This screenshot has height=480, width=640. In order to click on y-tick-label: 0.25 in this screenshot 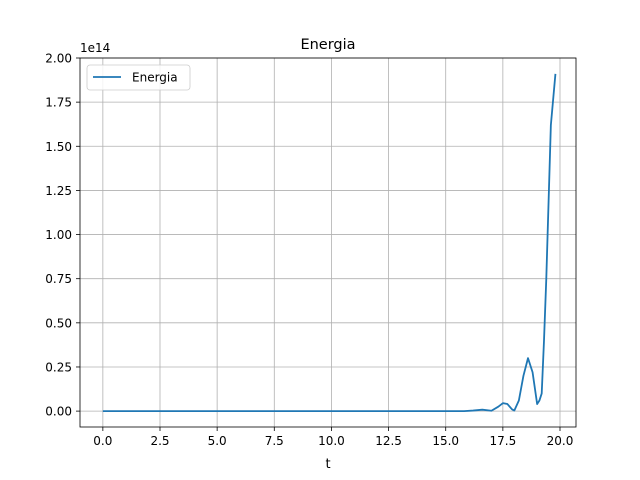, I will do `click(58, 367)`.